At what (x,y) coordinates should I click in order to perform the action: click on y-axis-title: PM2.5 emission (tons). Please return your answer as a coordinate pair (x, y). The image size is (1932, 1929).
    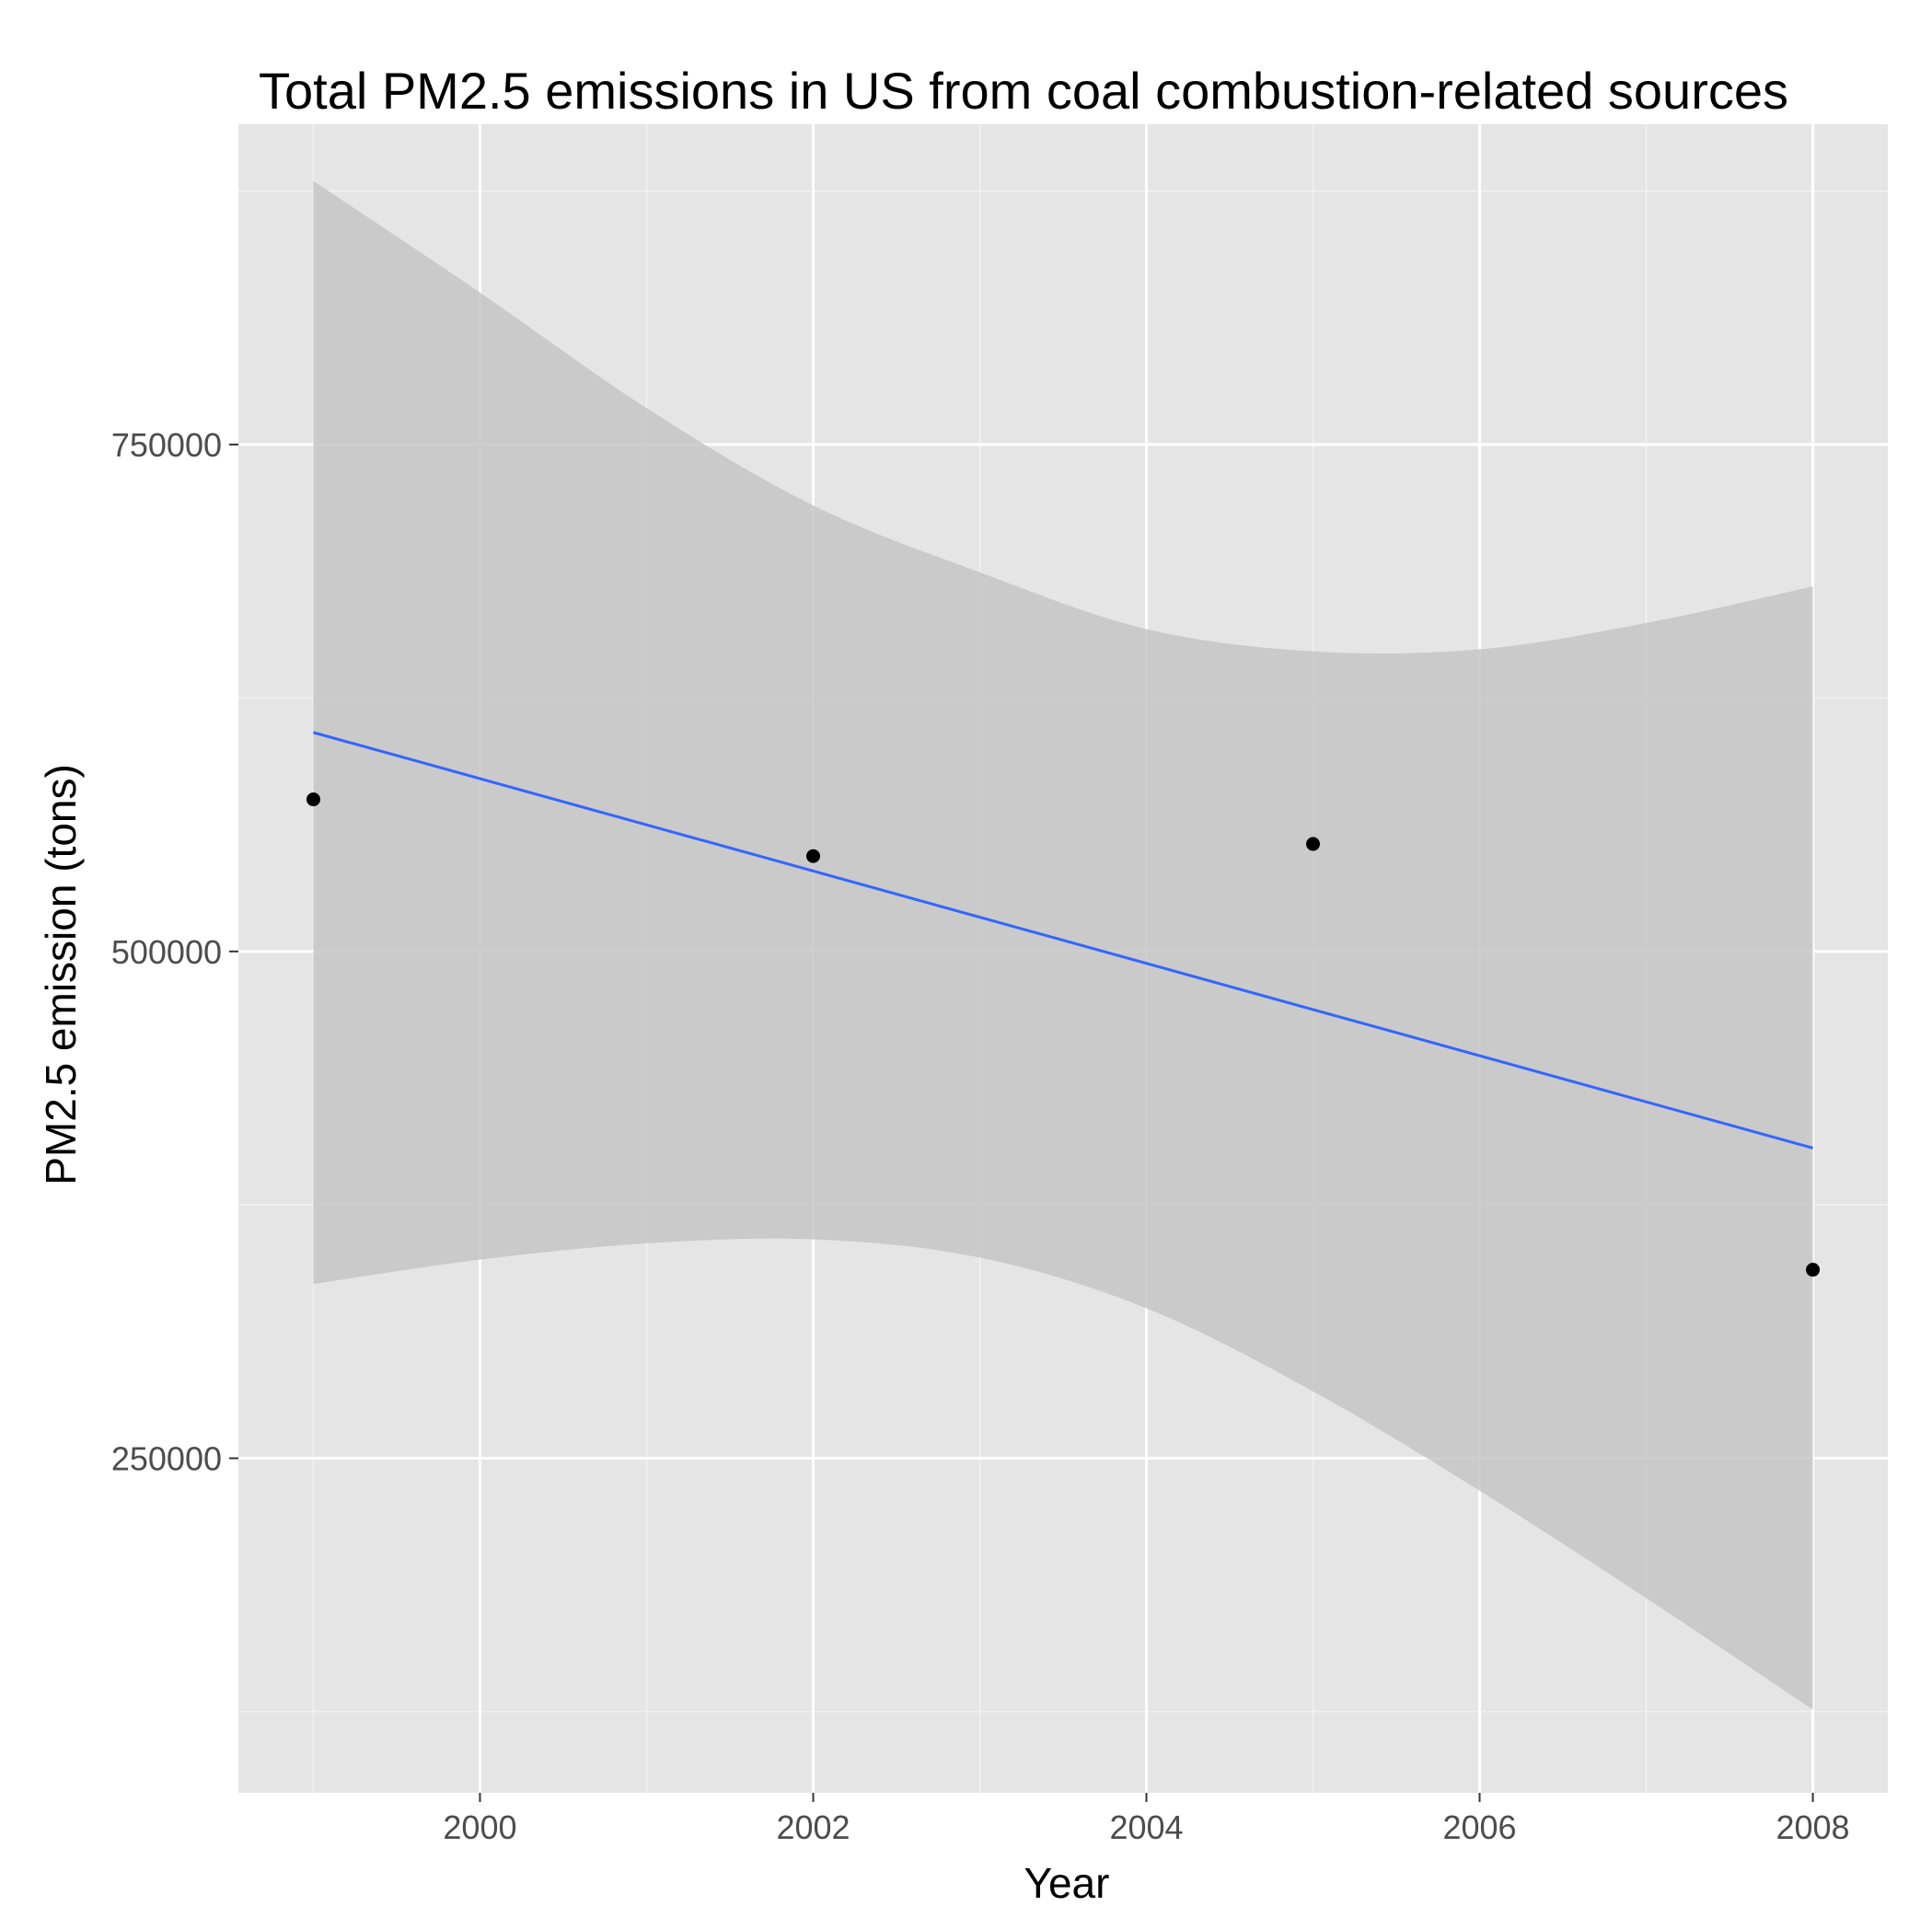
    Looking at the image, I should click on (61, 974).